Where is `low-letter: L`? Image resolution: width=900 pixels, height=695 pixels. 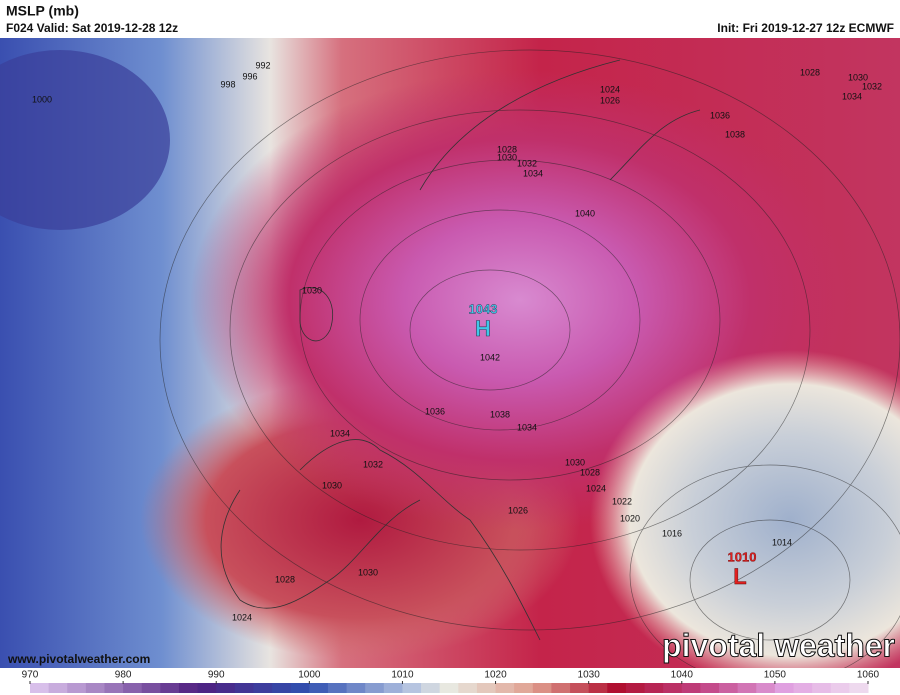 low-letter: L is located at coordinates (739, 576).